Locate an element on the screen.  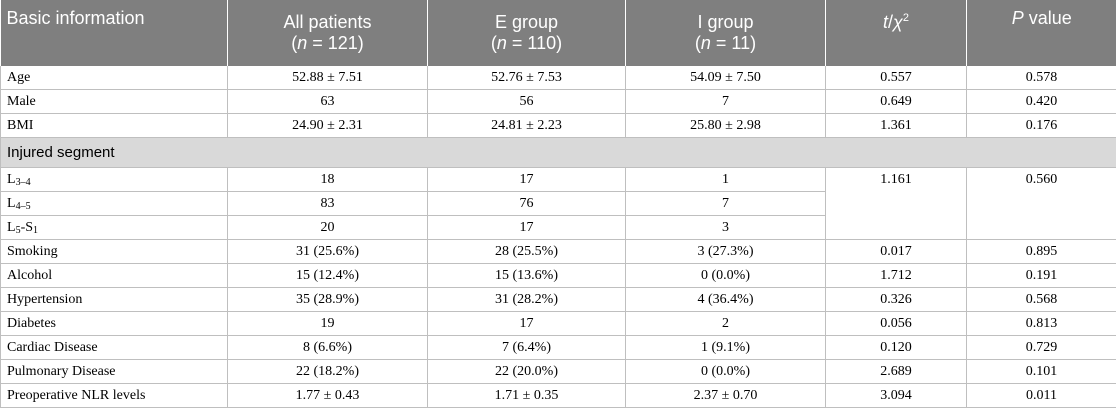
section-label: Injured segment is located at coordinates (558, 152).